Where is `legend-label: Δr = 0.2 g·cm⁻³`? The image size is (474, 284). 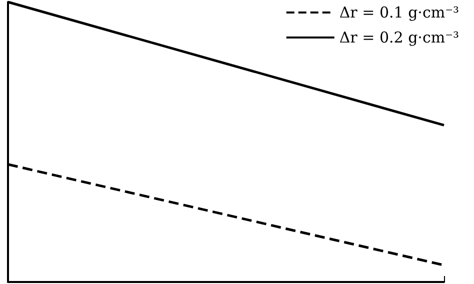 legend-label: Δr = 0.2 g·cm⁻³ is located at coordinates (399, 37).